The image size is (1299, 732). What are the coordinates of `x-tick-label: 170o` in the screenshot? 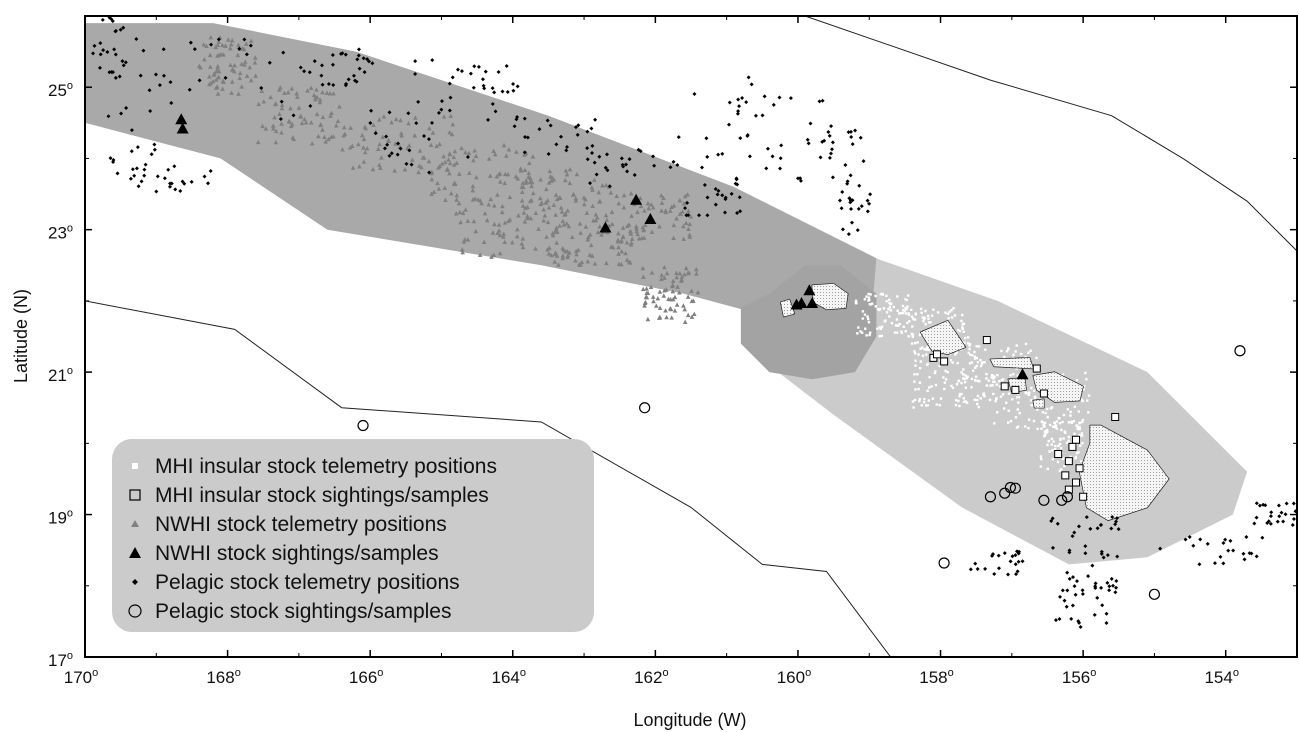 It's located at (81, 677).